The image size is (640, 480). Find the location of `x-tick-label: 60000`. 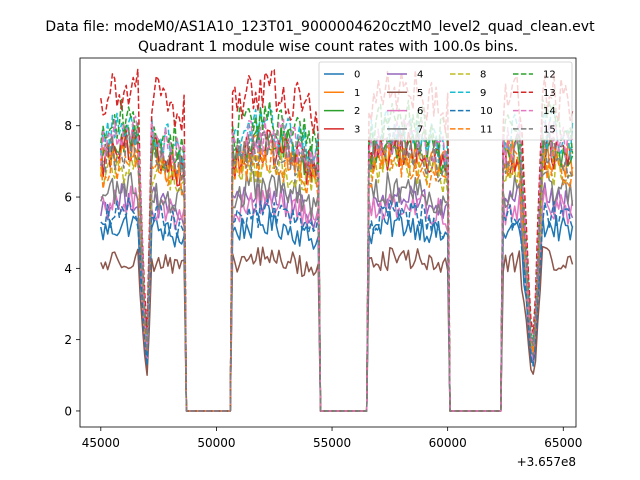

x-tick-label: 60000 is located at coordinates (448, 443).